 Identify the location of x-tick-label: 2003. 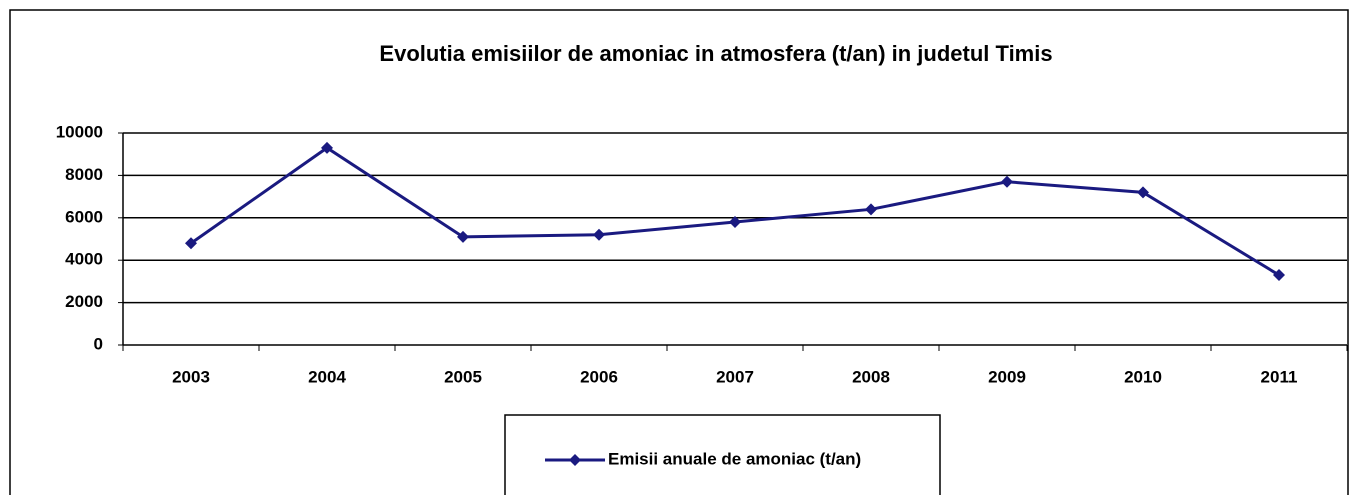
(191, 376).